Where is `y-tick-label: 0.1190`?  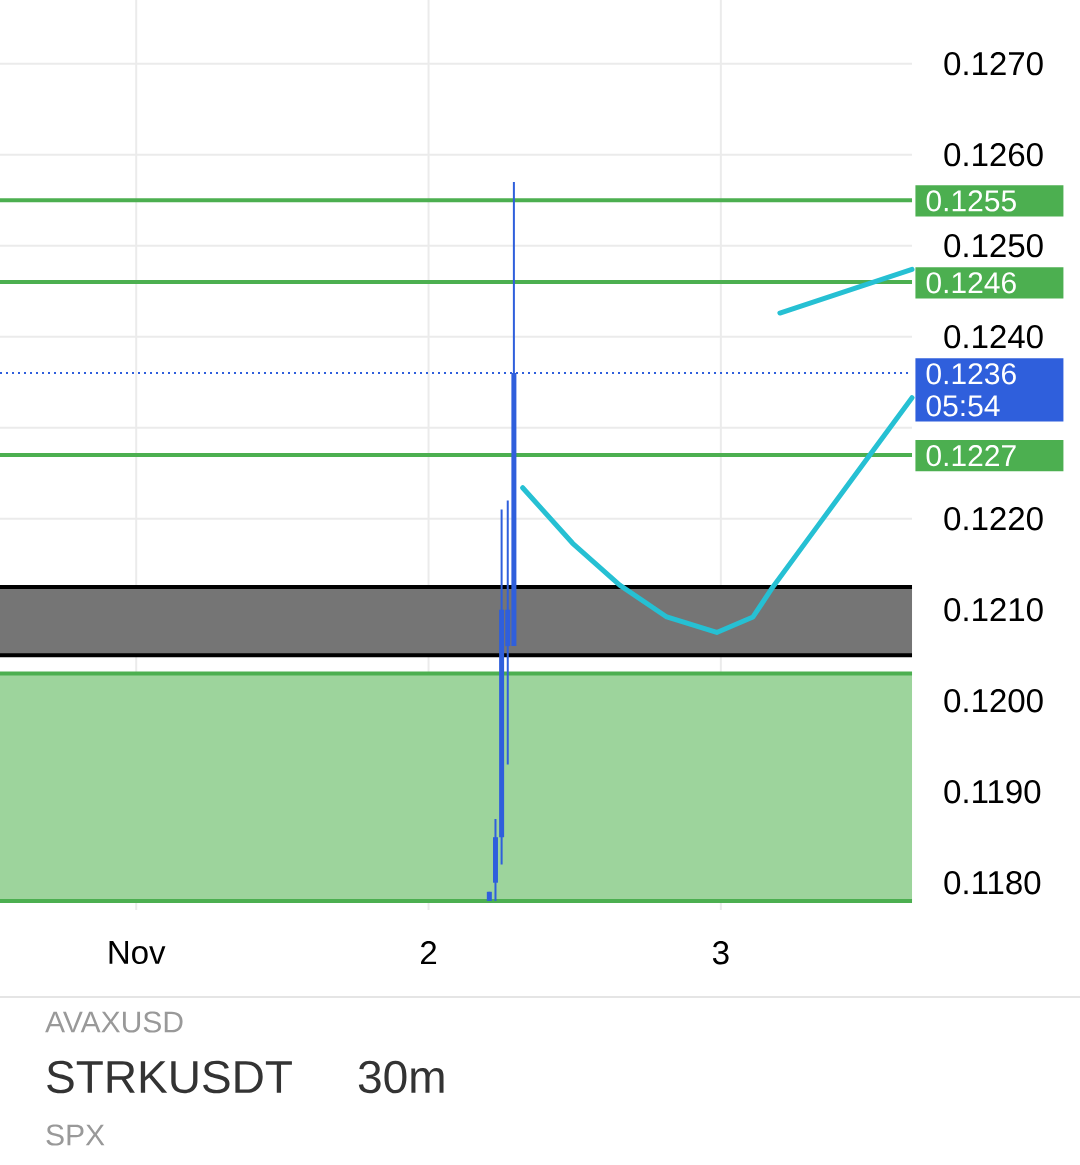 y-tick-label: 0.1190 is located at coordinates (992, 792).